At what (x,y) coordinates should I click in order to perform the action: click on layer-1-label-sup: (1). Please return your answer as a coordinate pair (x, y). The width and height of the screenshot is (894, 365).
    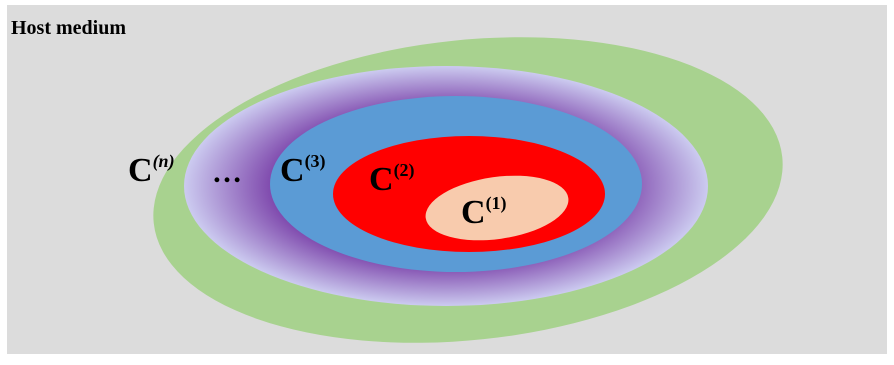
    Looking at the image, I should click on (496, 203).